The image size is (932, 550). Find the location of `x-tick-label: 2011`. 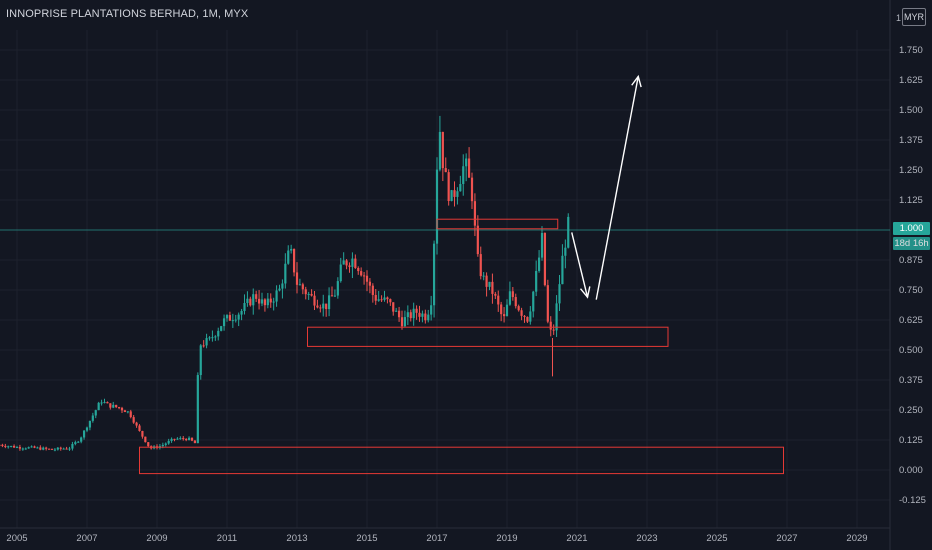

x-tick-label: 2011 is located at coordinates (227, 538).